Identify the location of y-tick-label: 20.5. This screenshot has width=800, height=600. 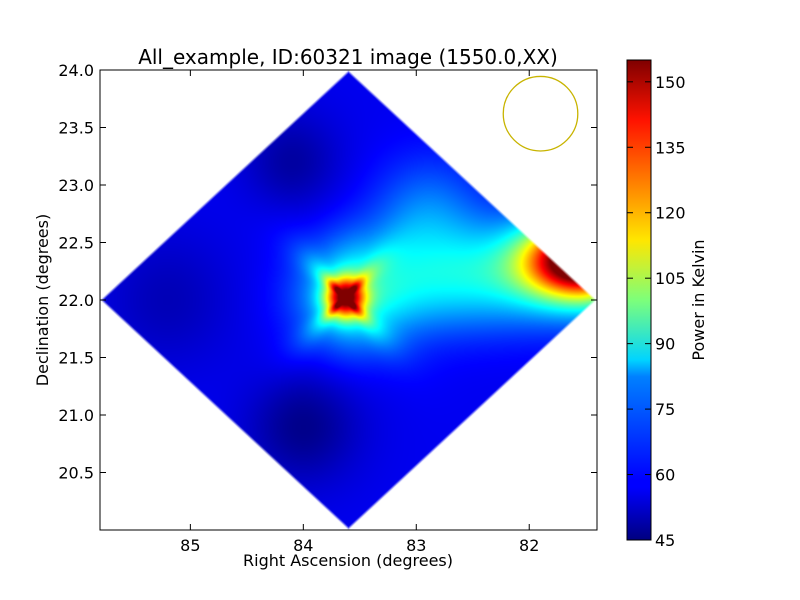
(76, 473).